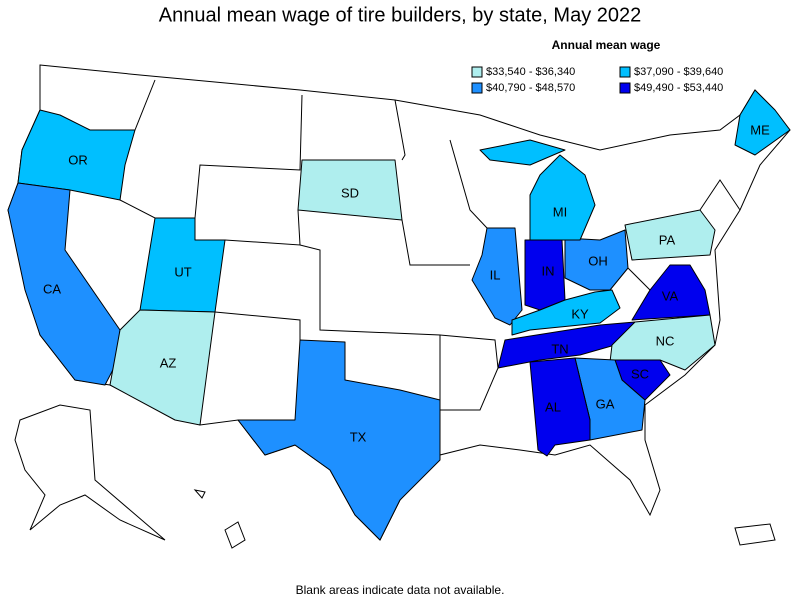 The height and width of the screenshot is (600, 800). I want to click on state-label: TN, so click(559, 348).